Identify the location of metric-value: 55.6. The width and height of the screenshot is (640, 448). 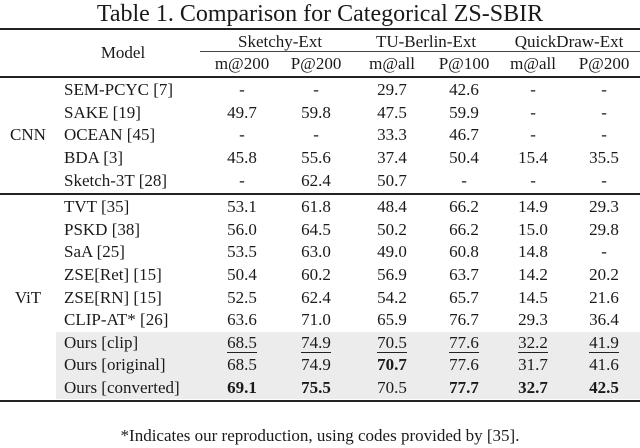
(316, 158).